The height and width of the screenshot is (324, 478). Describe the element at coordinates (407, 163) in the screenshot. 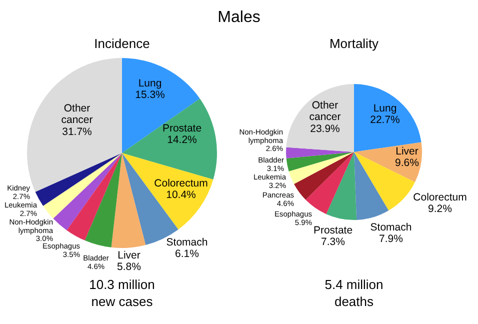

I see `data-label: 9.6%` at that location.